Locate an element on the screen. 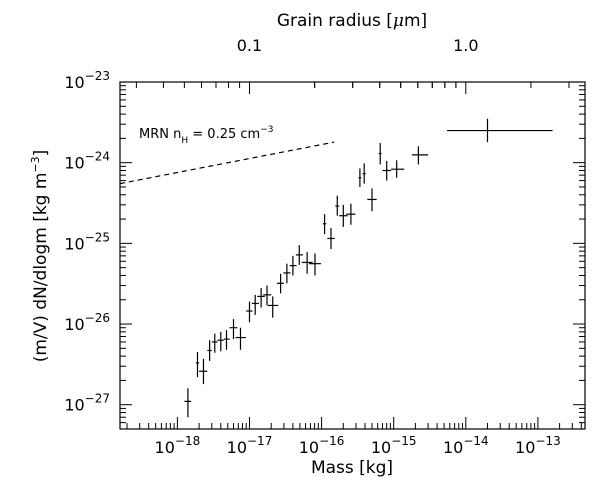 The width and height of the screenshot is (612, 489). y-tick-label: 10−25 is located at coordinates (87, 241).